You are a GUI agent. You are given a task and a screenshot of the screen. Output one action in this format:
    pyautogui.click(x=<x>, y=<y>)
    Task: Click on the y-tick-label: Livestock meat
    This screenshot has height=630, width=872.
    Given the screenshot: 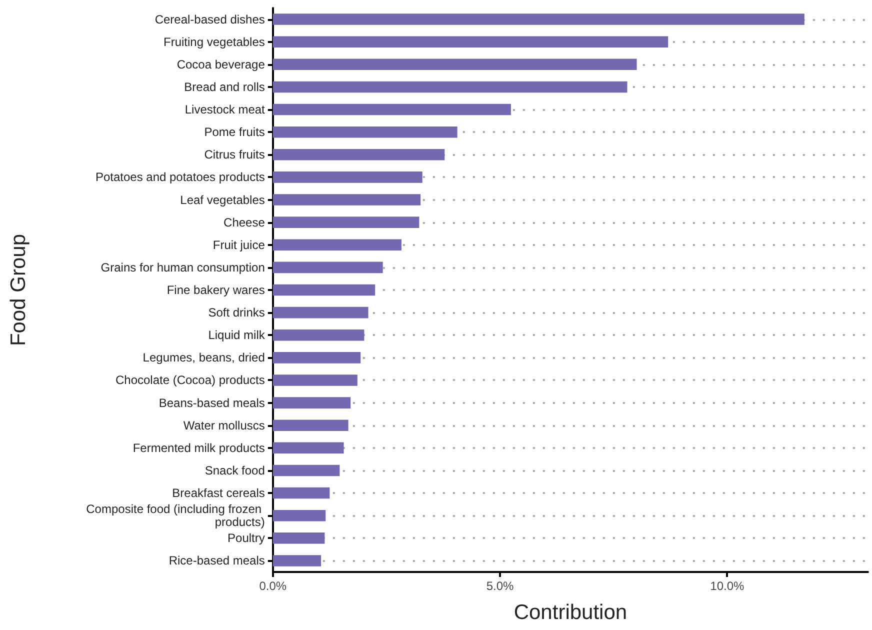 What is the action you would take?
    pyautogui.click(x=225, y=109)
    